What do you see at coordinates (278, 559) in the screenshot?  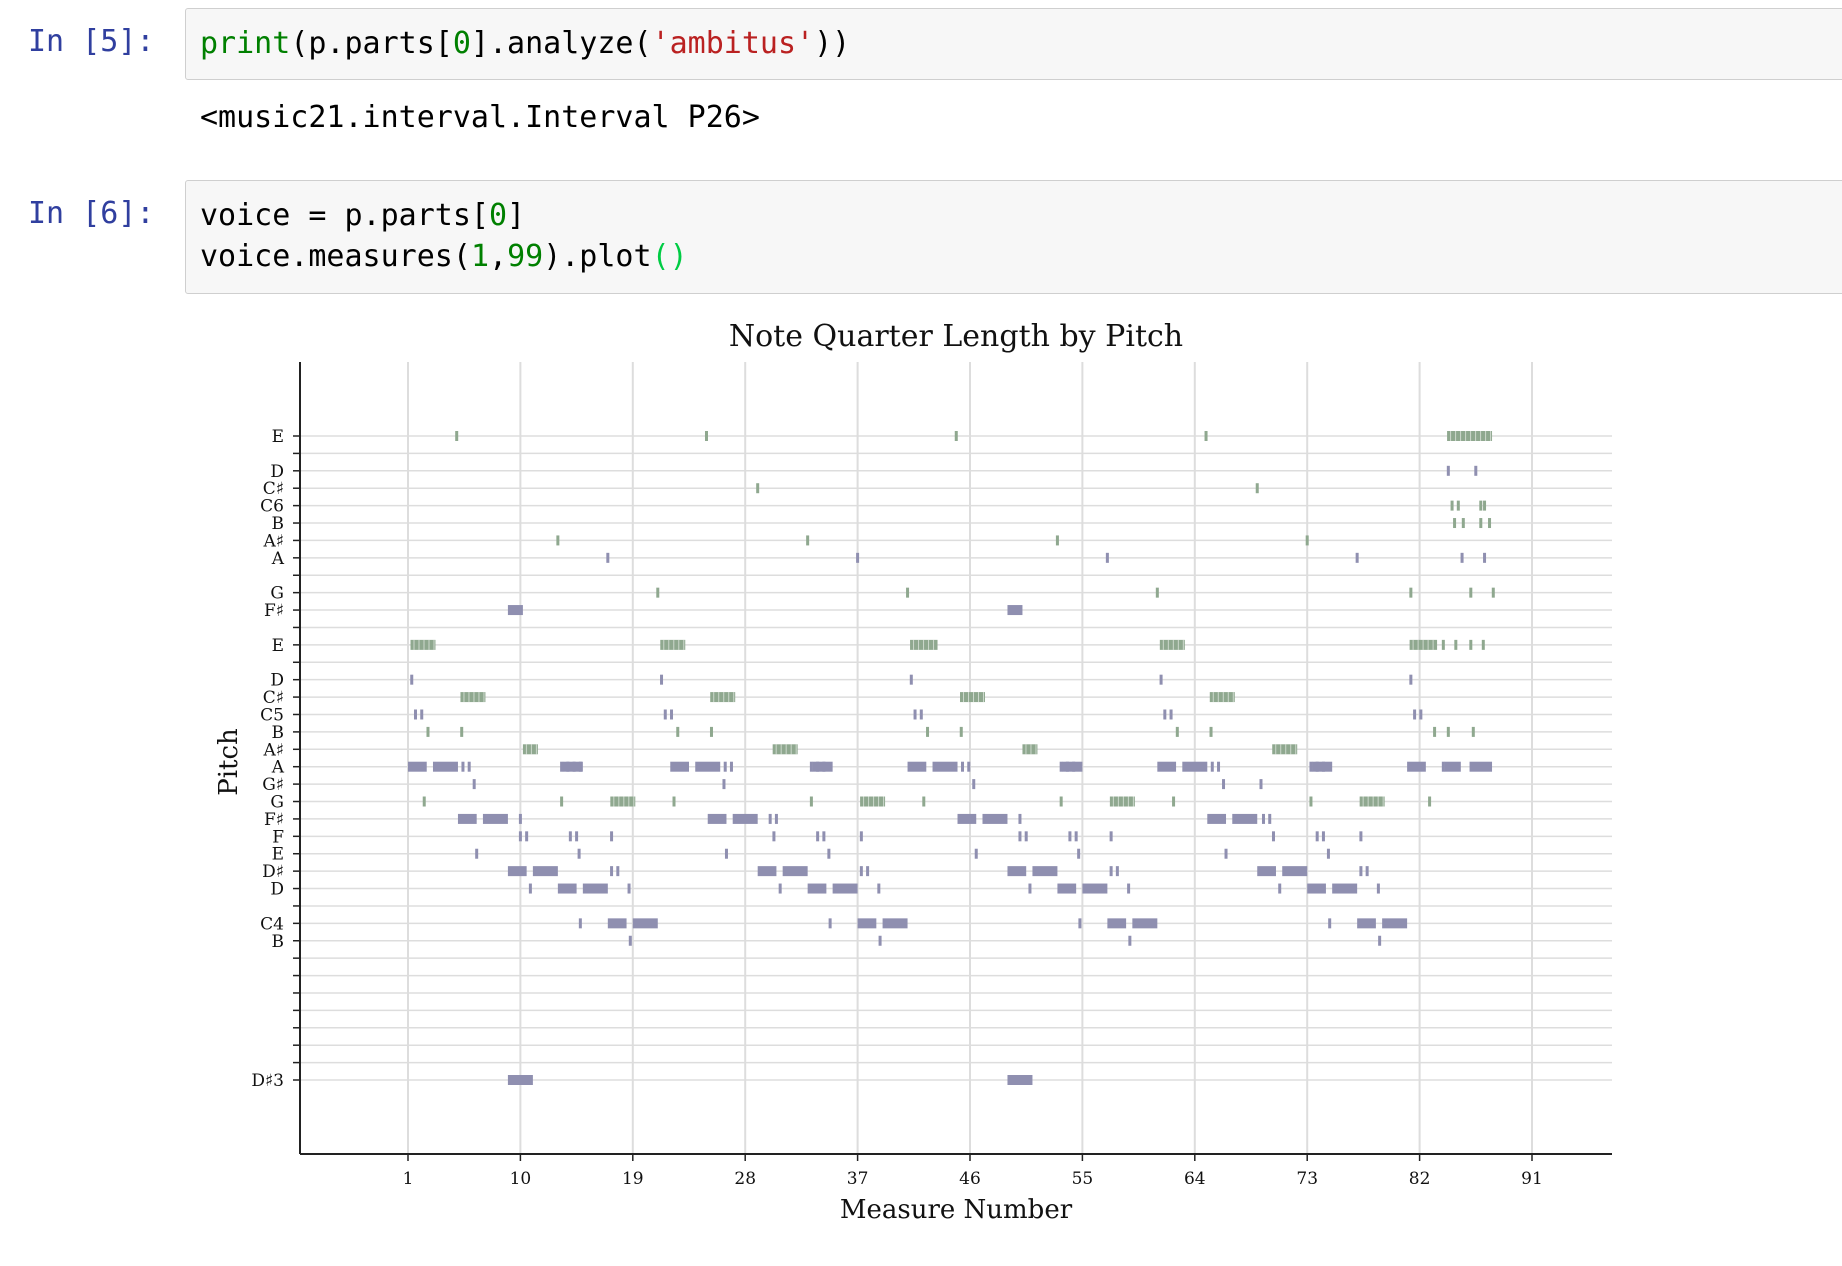 I see `y-tick-label-6: A` at bounding box center [278, 559].